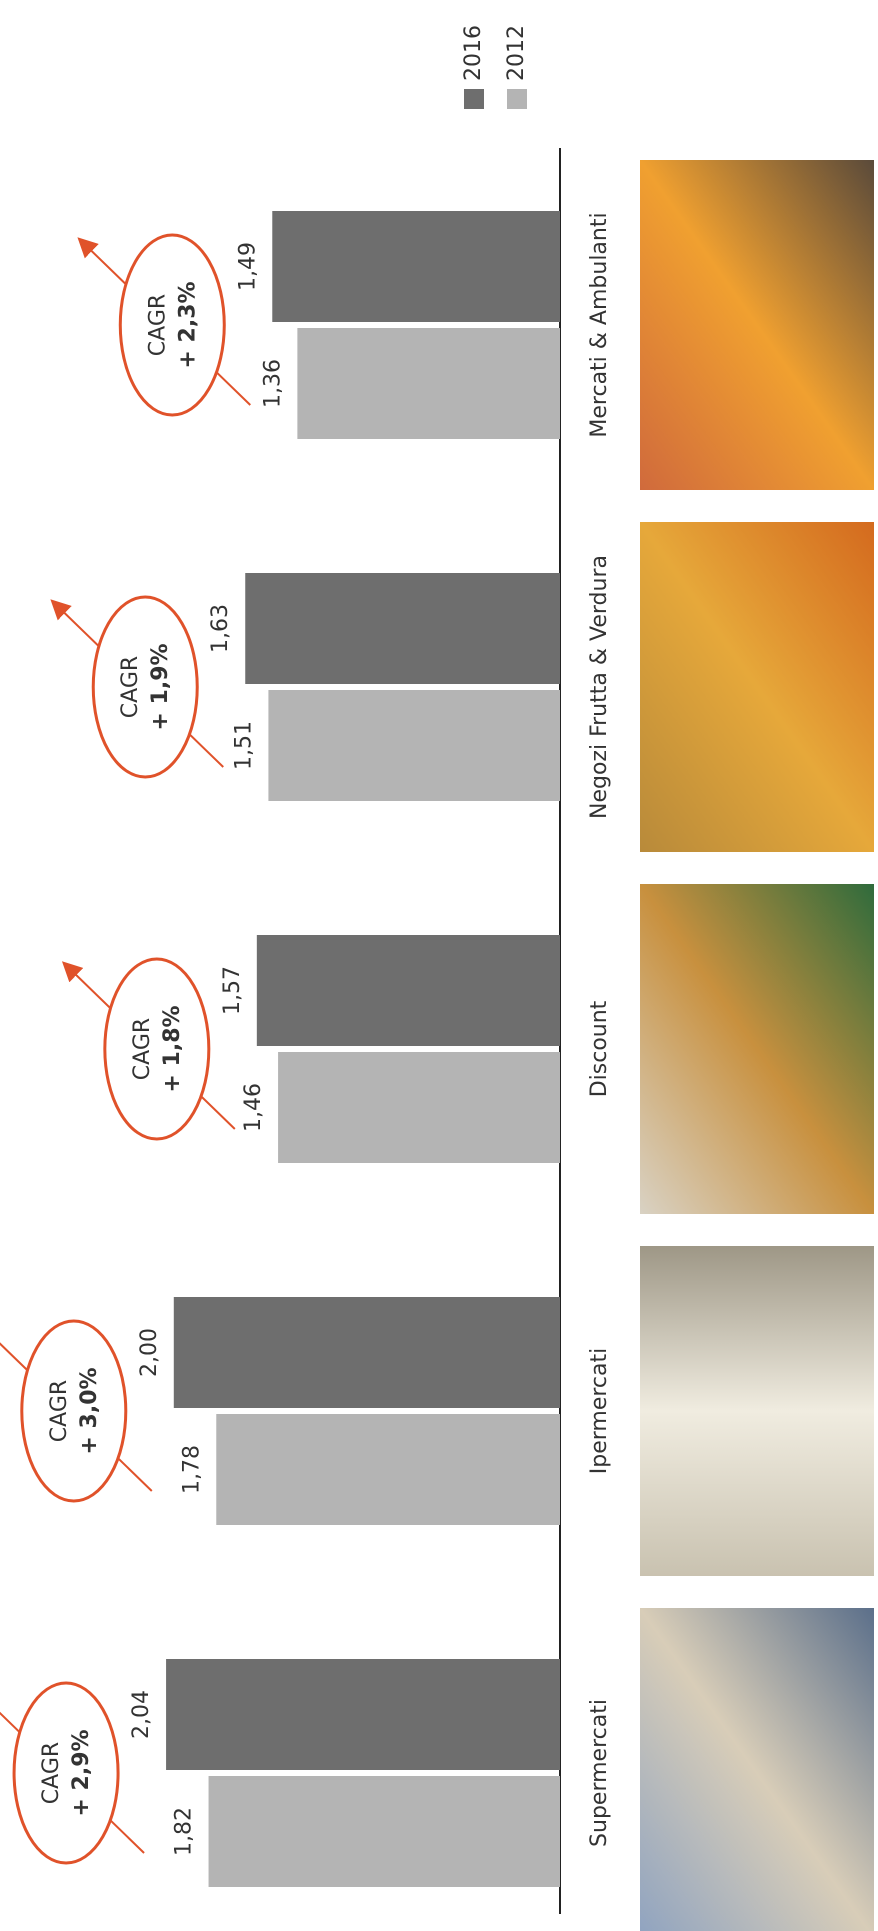  What do you see at coordinates (247, 266) in the screenshot?
I see `value-label: 1,49` at bounding box center [247, 266].